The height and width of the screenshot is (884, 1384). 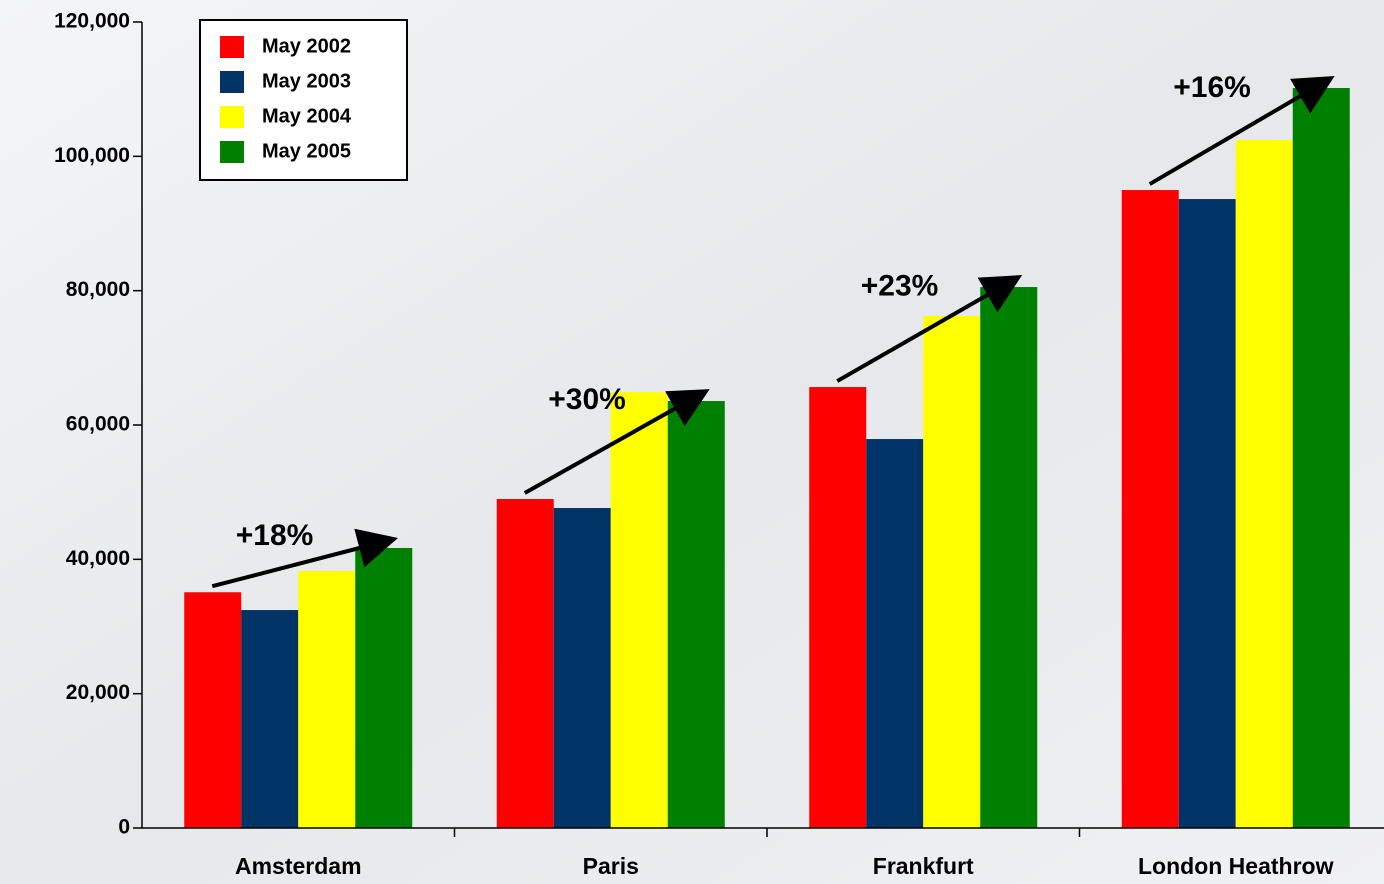 I want to click on y-tick-label: 60,000, so click(x=98, y=424).